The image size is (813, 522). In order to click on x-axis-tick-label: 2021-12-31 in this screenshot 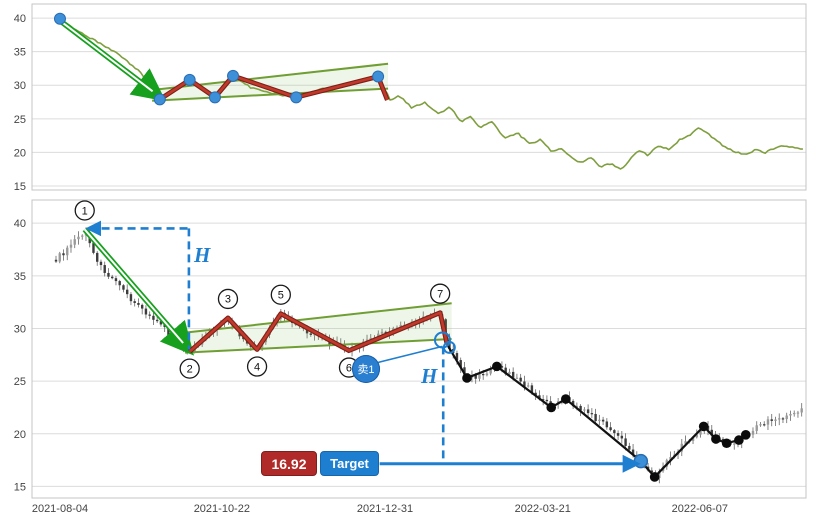, I will do `click(385, 509)`.